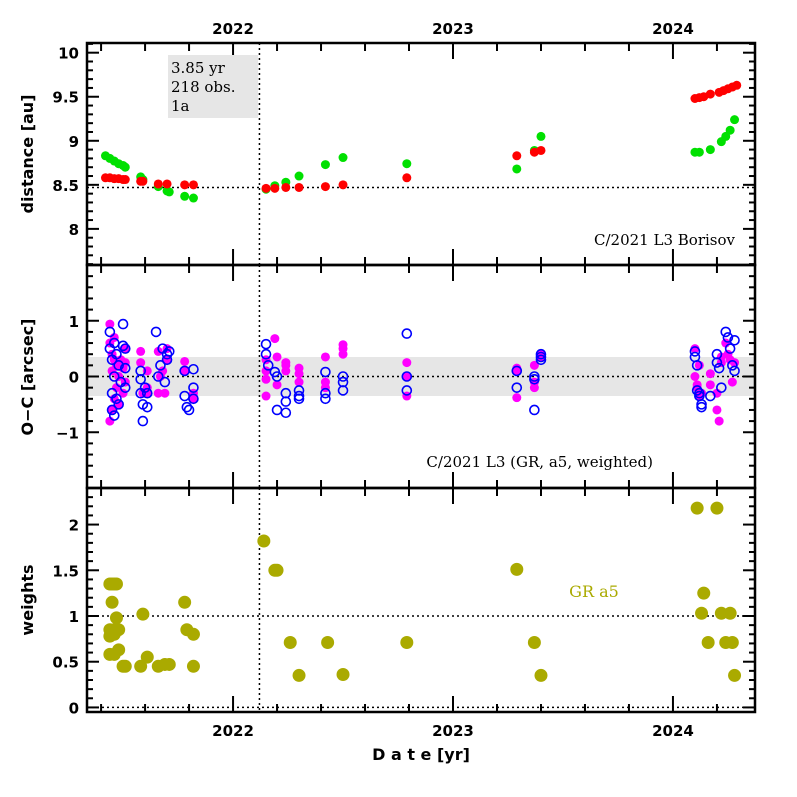 The width and height of the screenshot is (797, 797). What do you see at coordinates (65, 98) in the screenshot?
I see `y-tick-label: 9.5` at bounding box center [65, 98].